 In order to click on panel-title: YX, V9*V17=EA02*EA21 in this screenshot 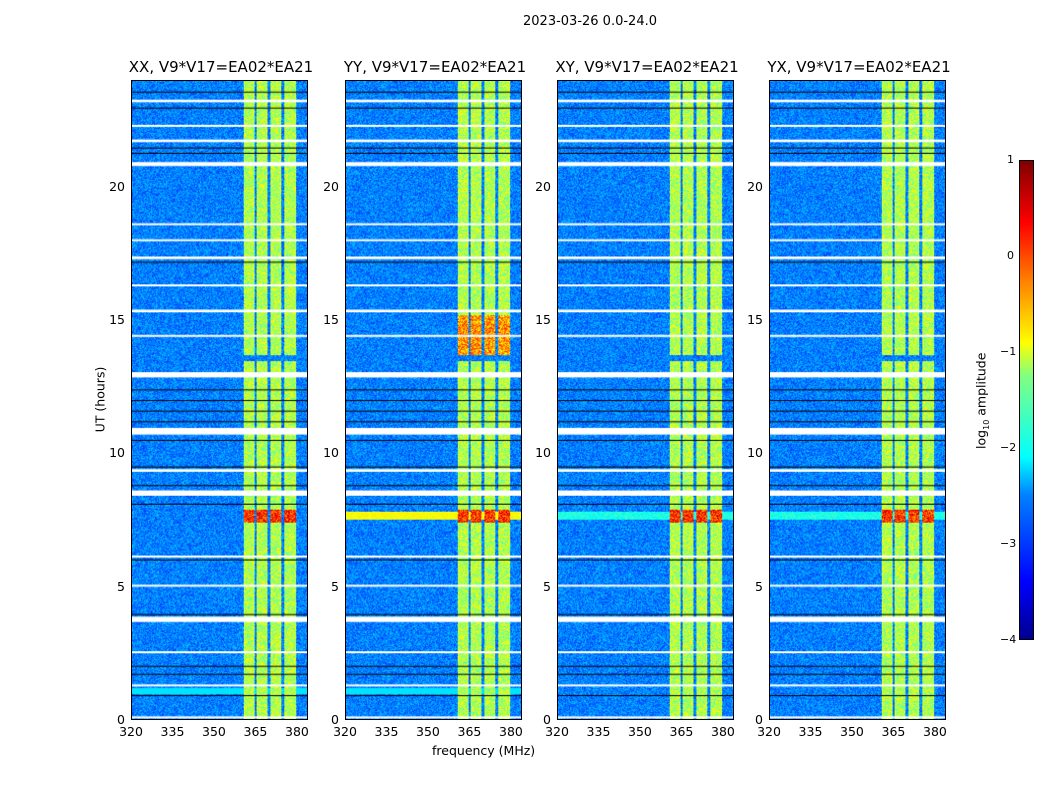, I will do `click(859, 67)`.